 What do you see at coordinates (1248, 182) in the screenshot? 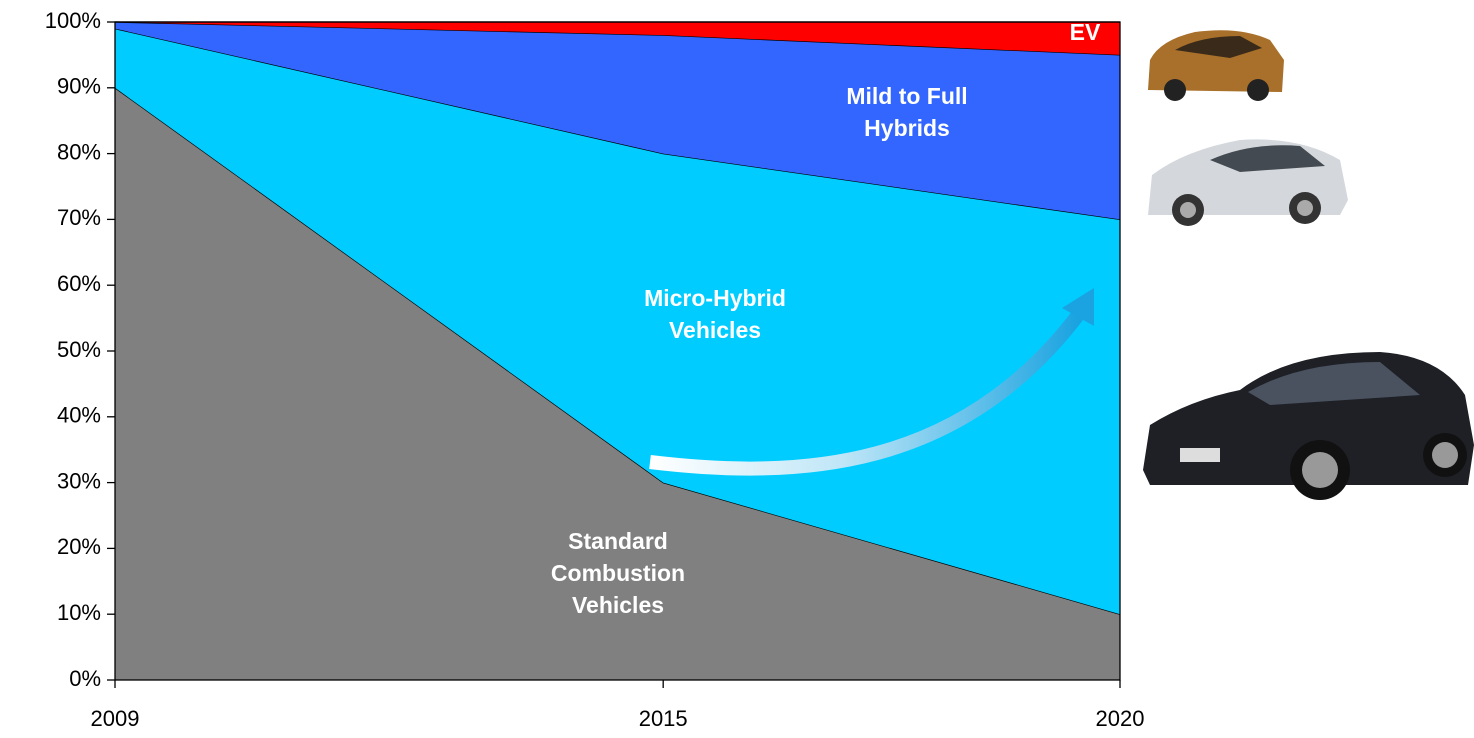
I see `car-silver` at bounding box center [1248, 182].